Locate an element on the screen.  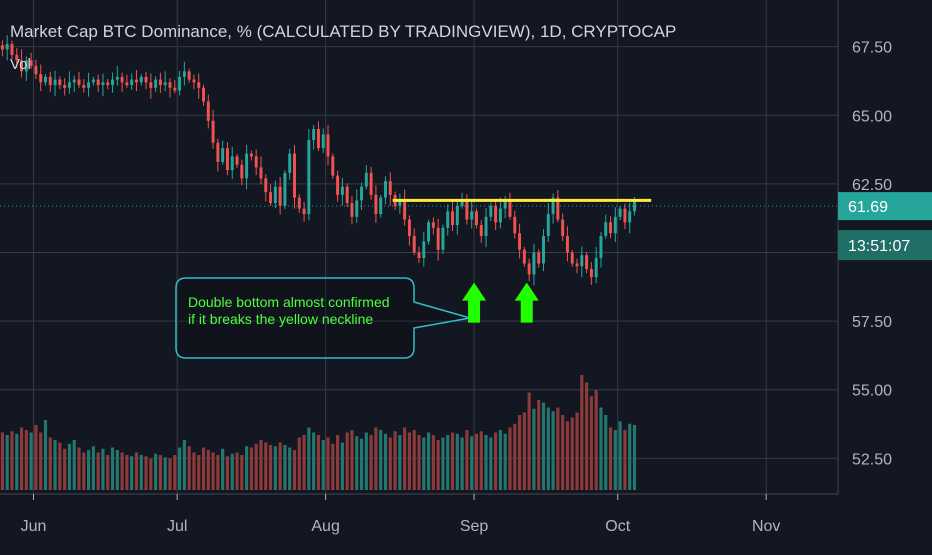
annotation-line-2: if it breaks the yellow neckline is located at coordinates (281, 319).